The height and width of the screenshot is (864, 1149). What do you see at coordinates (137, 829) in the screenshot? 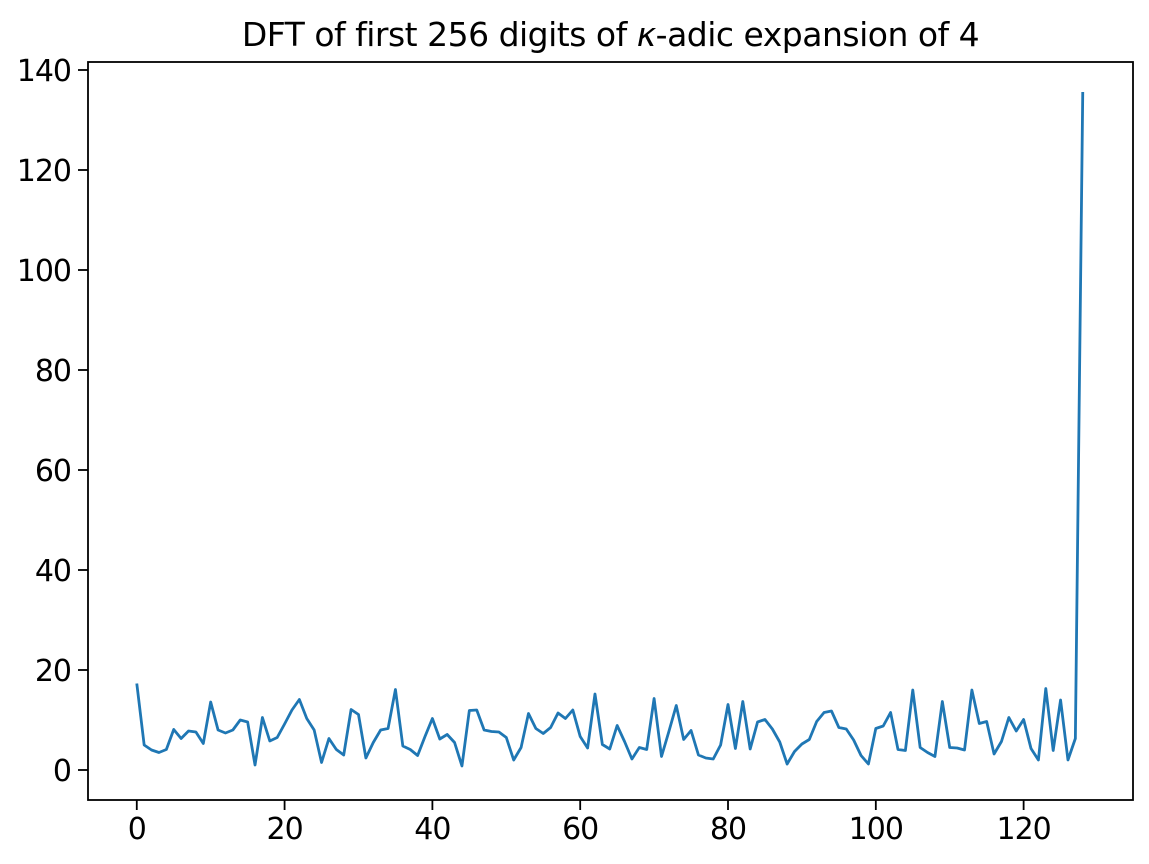
I see `x-tick-label: 0` at bounding box center [137, 829].